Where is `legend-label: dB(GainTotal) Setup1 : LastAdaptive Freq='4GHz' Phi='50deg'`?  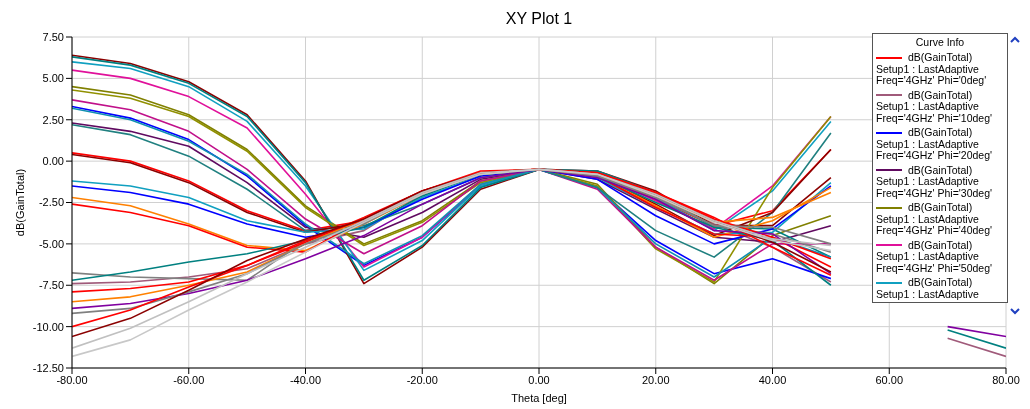 legend-label: dB(GainTotal) Setup1 : LastAdaptive Freq='4GHz' Phi='50deg' is located at coordinates (934, 256).